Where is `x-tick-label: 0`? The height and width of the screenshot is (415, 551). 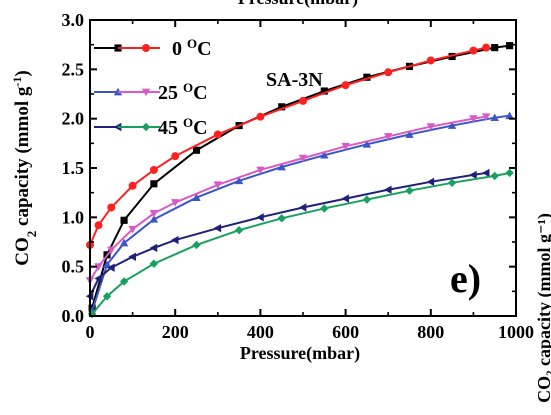
x-tick-label: 0 is located at coordinates (90, 332).